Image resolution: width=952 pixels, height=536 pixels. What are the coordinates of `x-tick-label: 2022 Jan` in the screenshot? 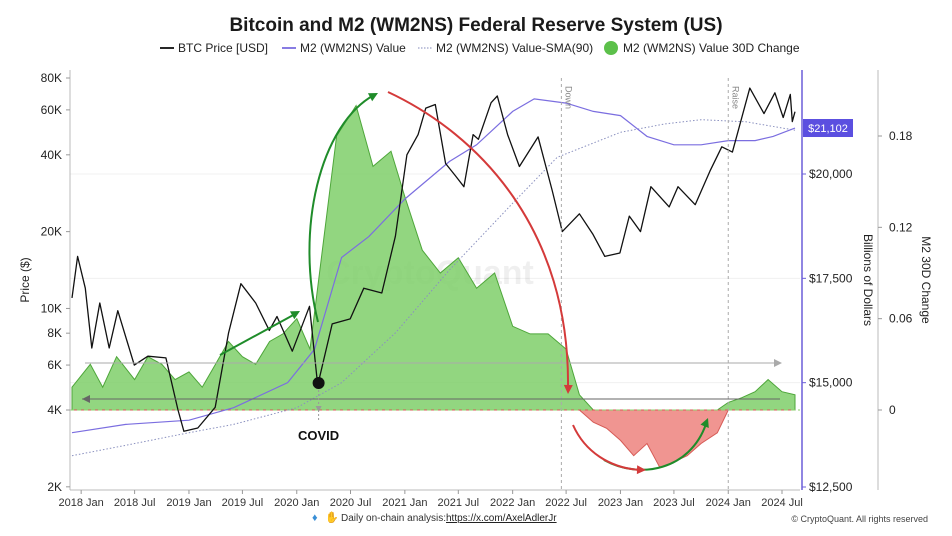 It's located at (512, 503).